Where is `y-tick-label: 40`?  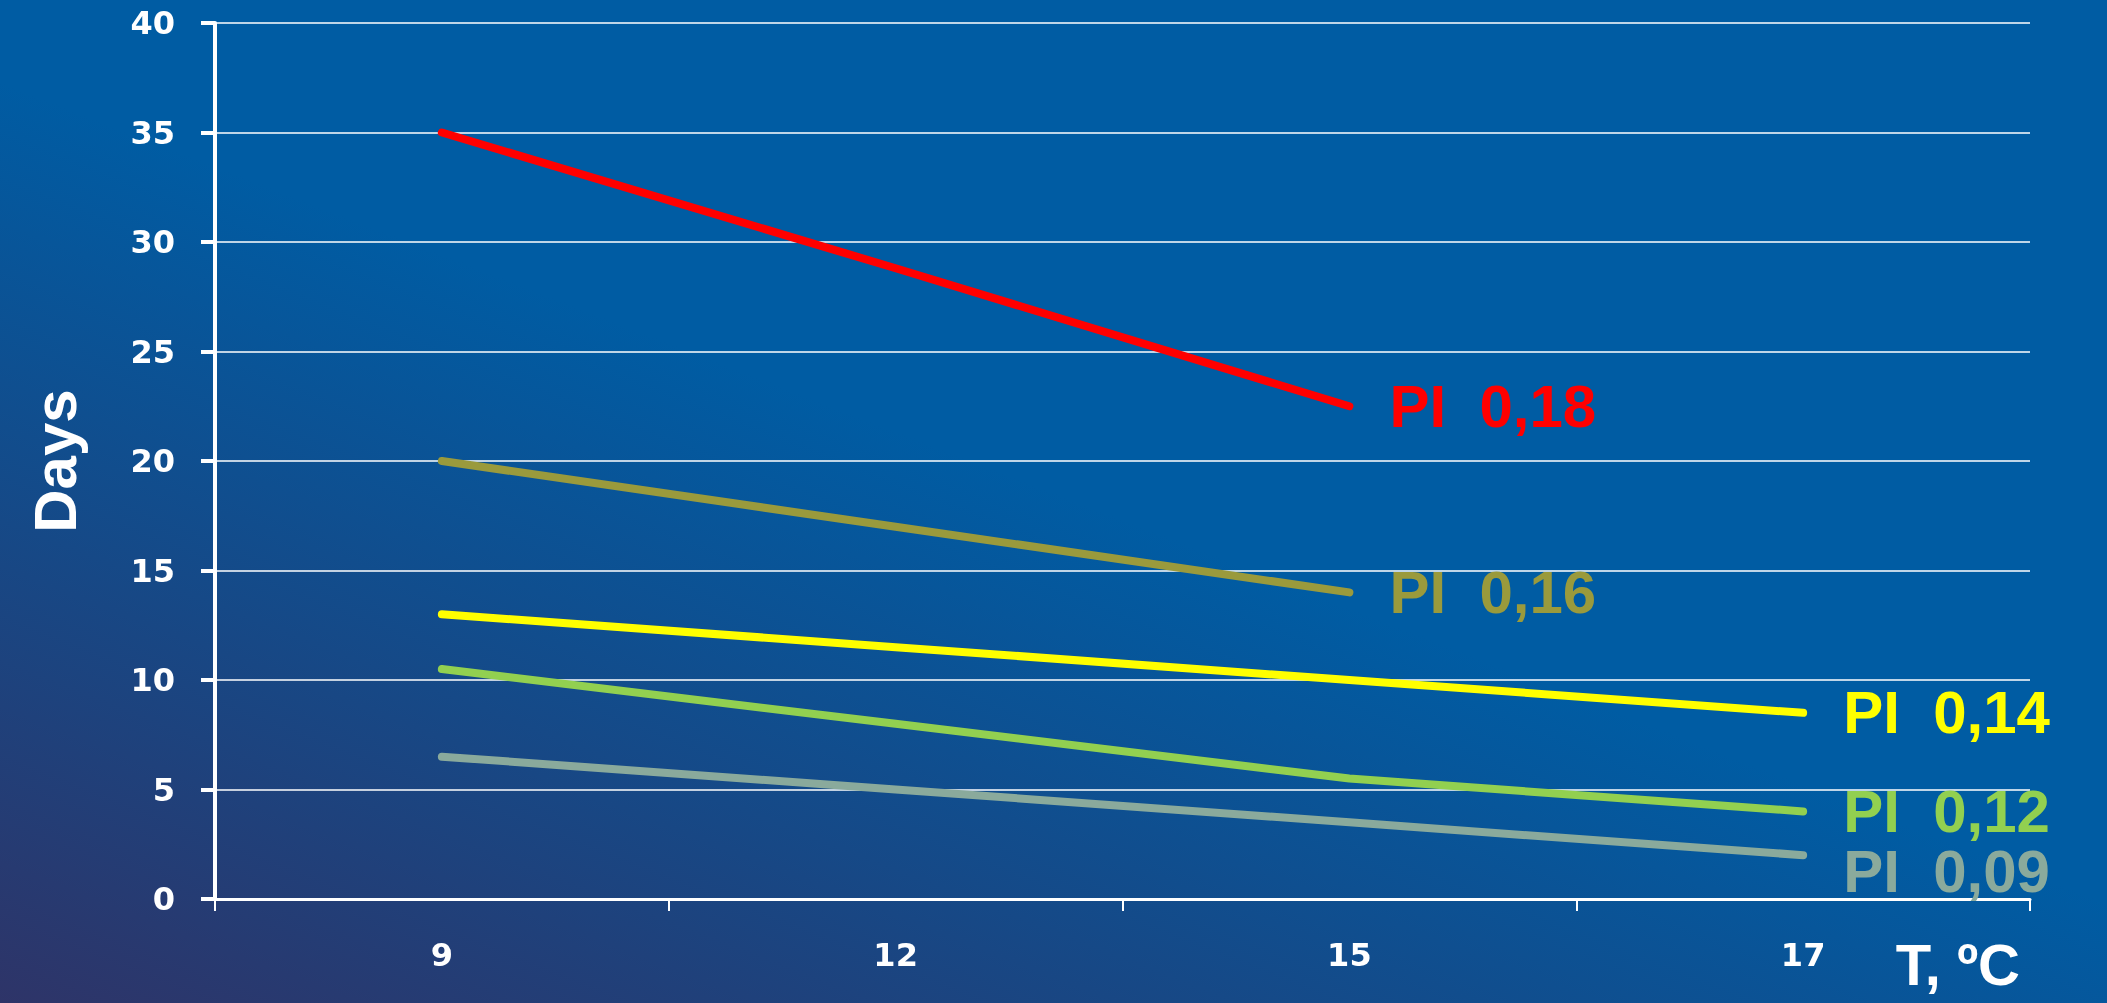
y-tick-label: 40 is located at coordinates (152, 23).